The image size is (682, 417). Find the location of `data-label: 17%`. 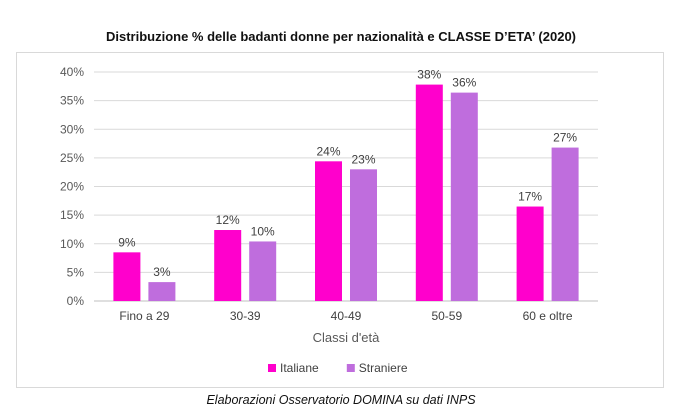

data-label: 17% is located at coordinates (530, 197).